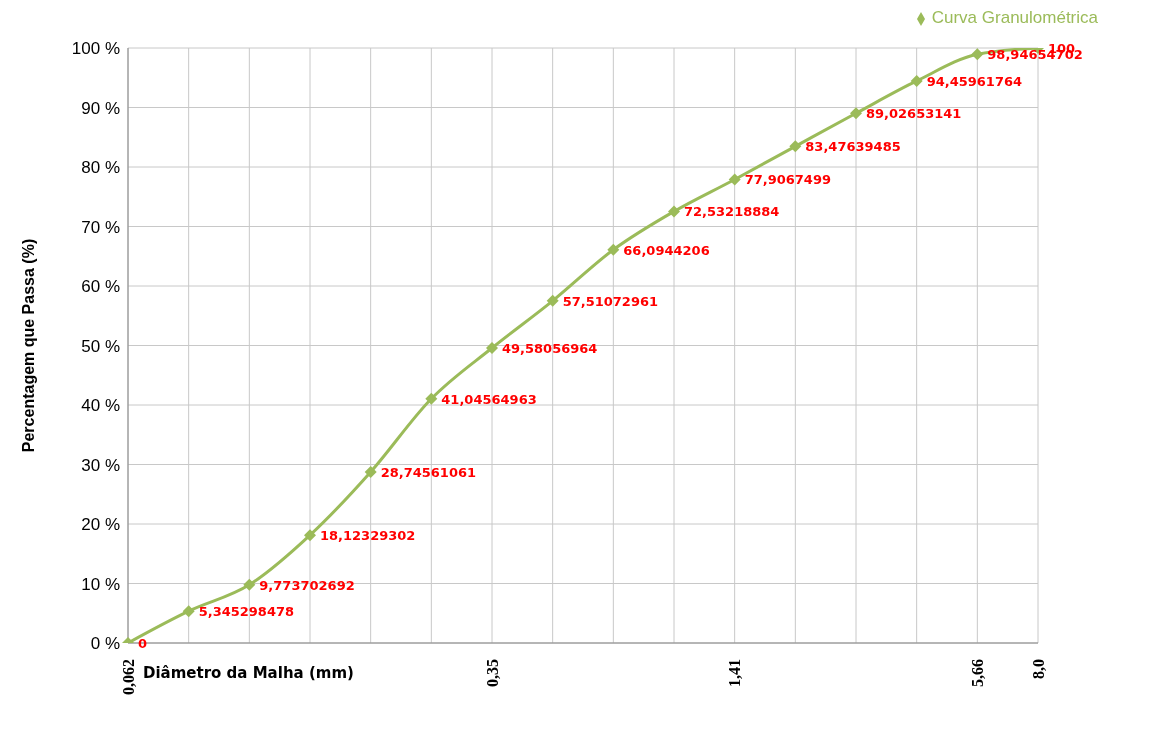  I want to click on y-tick-label: 60 %, so click(100, 287).